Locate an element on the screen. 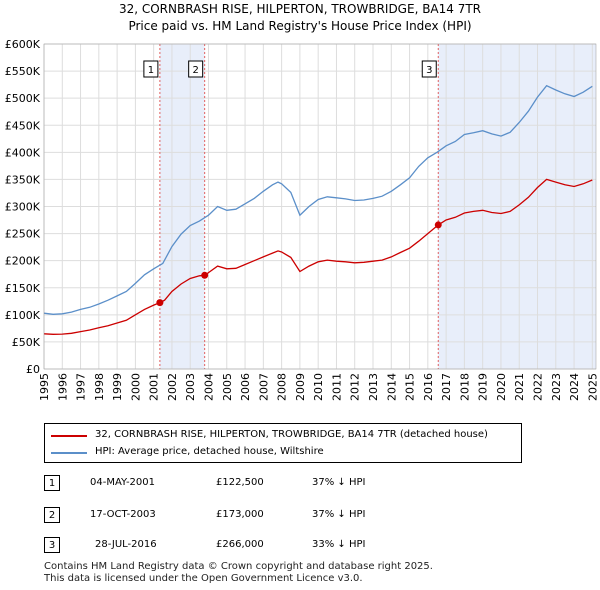 The height and width of the screenshot is (590, 600). x-tick-label: 2022 is located at coordinates (538, 387).